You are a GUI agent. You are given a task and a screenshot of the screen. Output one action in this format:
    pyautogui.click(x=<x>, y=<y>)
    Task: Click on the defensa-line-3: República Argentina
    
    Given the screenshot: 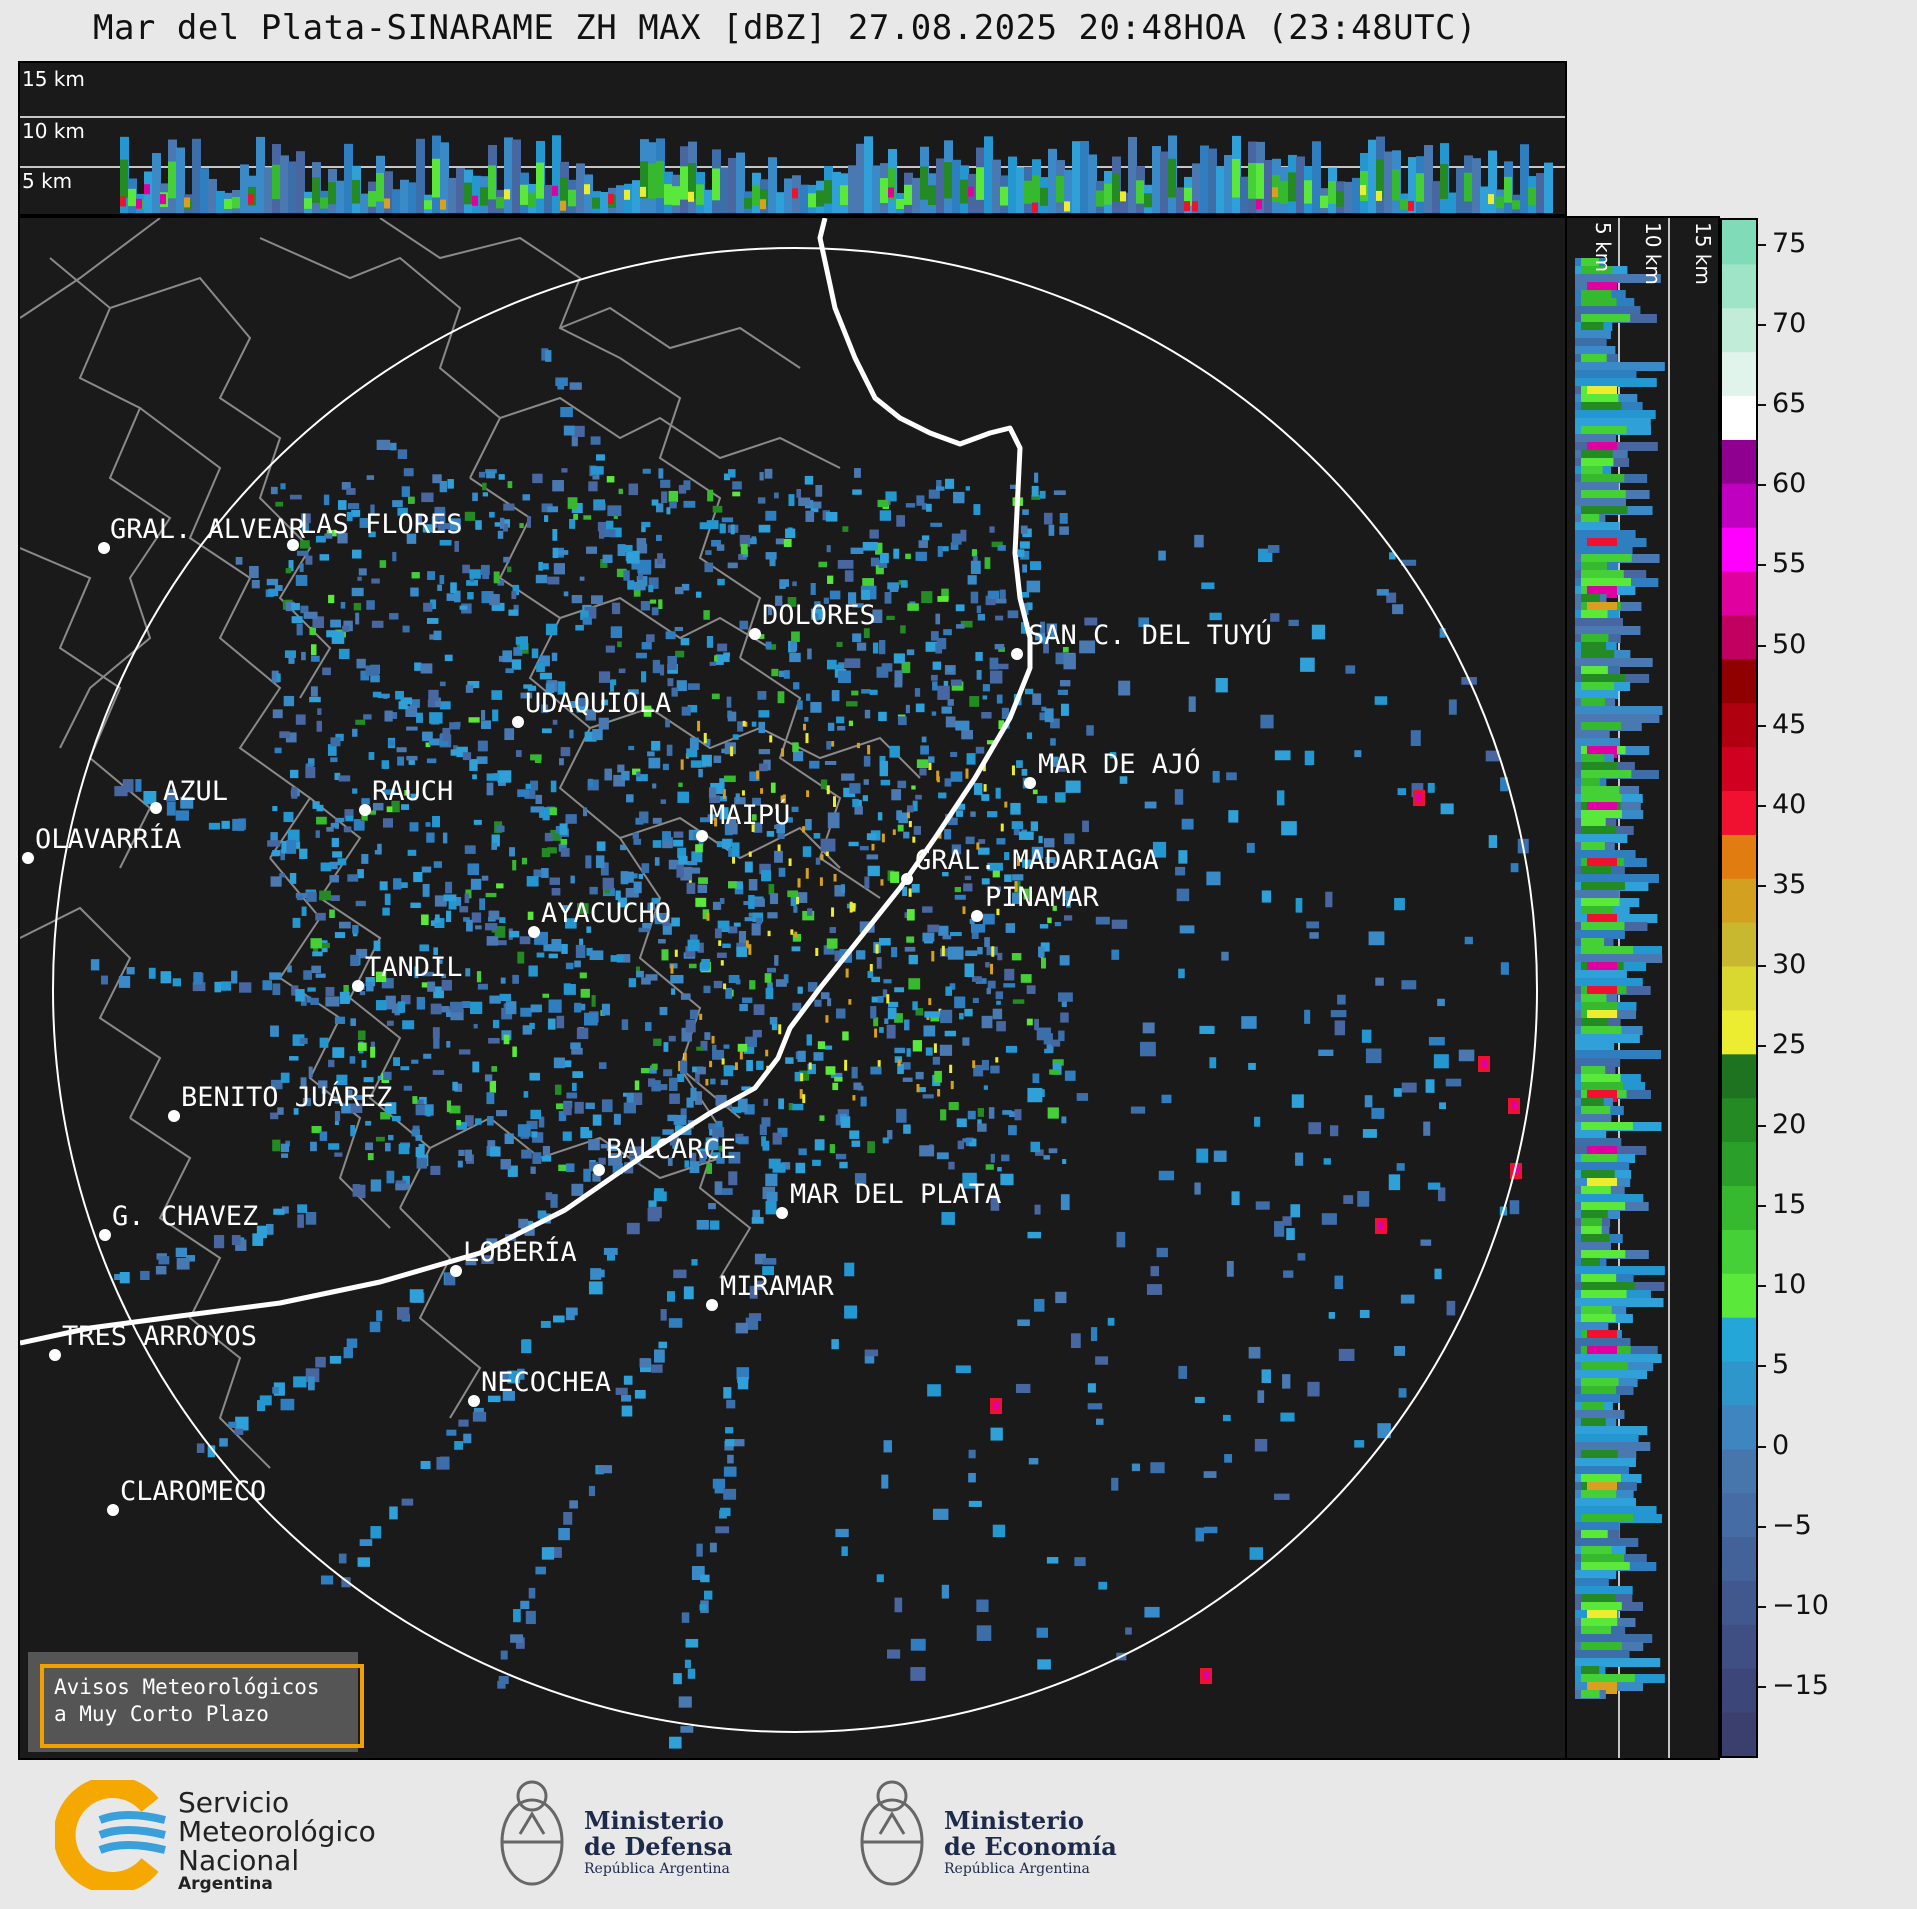 What is the action you would take?
    pyautogui.click(x=657, y=1869)
    